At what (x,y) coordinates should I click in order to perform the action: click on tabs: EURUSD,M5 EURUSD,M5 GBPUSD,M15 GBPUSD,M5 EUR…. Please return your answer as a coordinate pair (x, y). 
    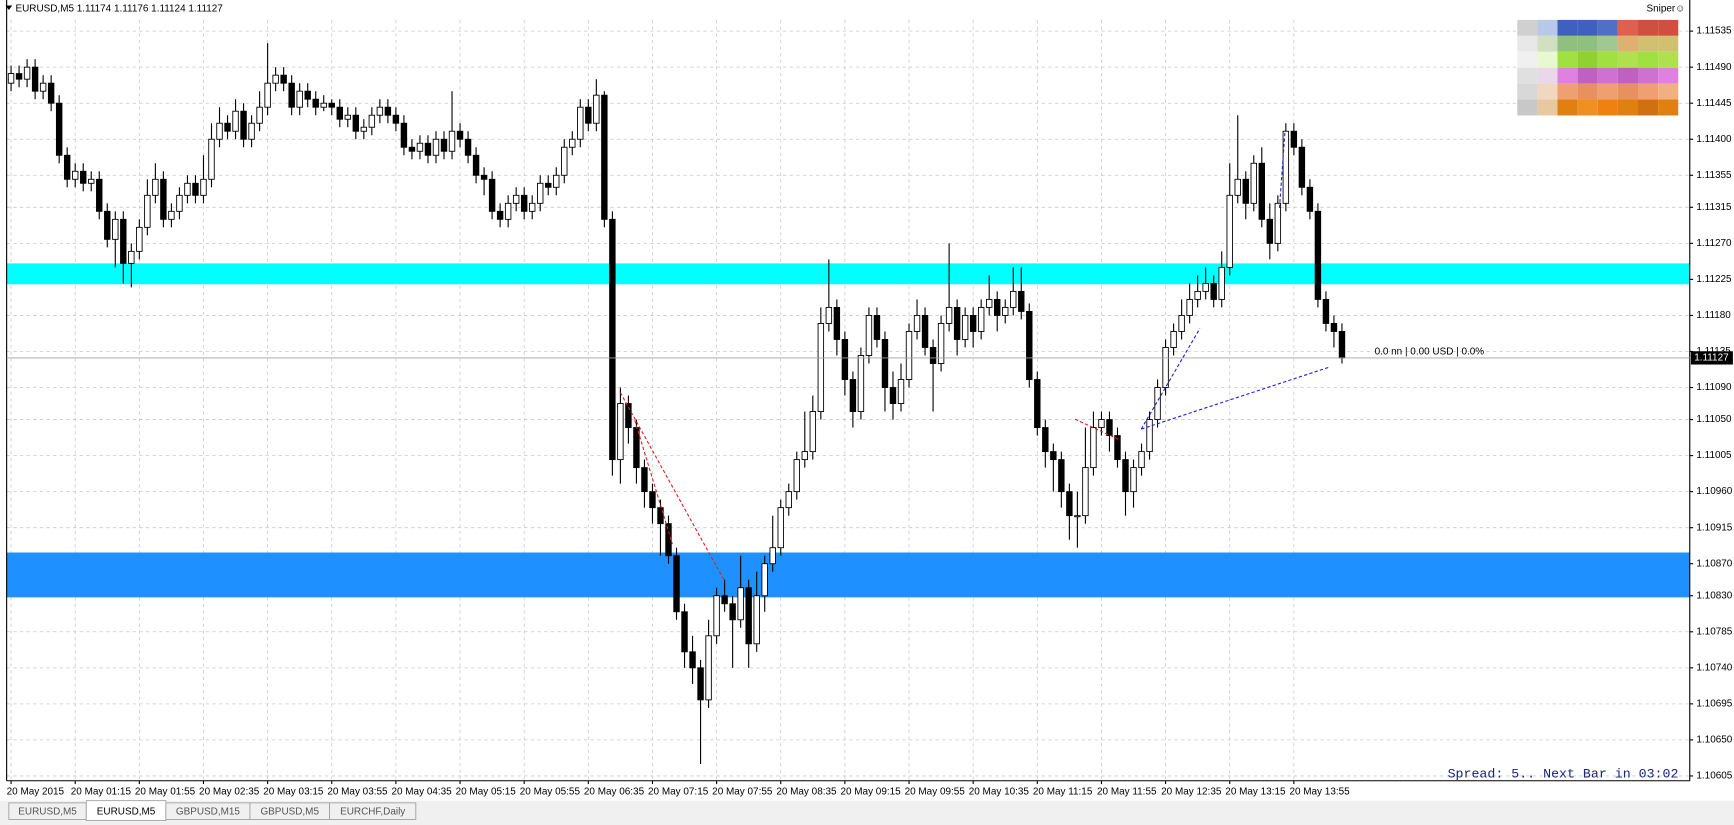
    Looking at the image, I should click on (212, 811).